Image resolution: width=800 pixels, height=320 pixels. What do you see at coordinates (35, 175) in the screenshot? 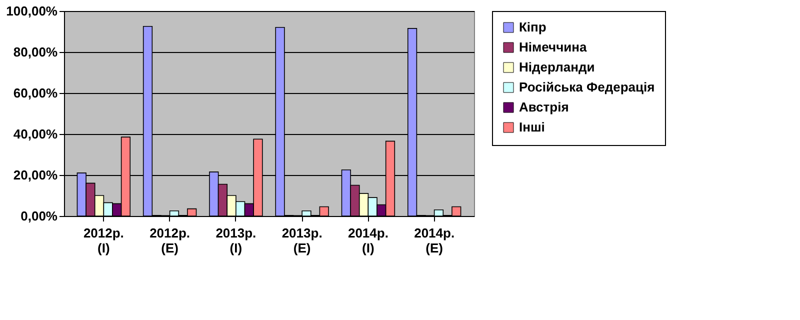
I see `y-tick-label: 20,00%` at bounding box center [35, 175].